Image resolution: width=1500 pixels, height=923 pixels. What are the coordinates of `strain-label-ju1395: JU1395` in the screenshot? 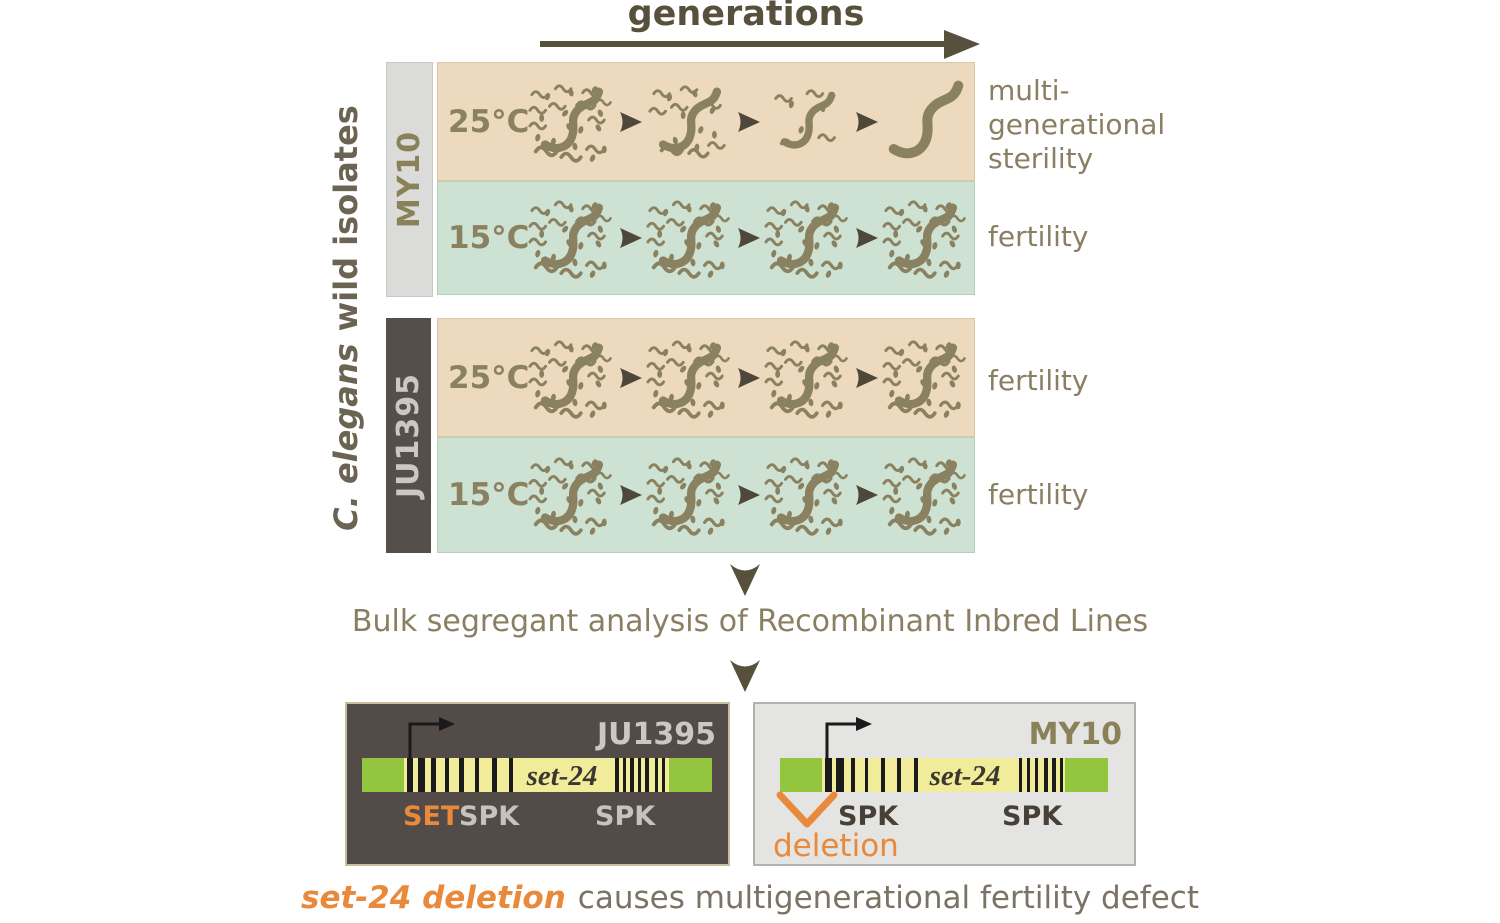 It's located at (408, 435).